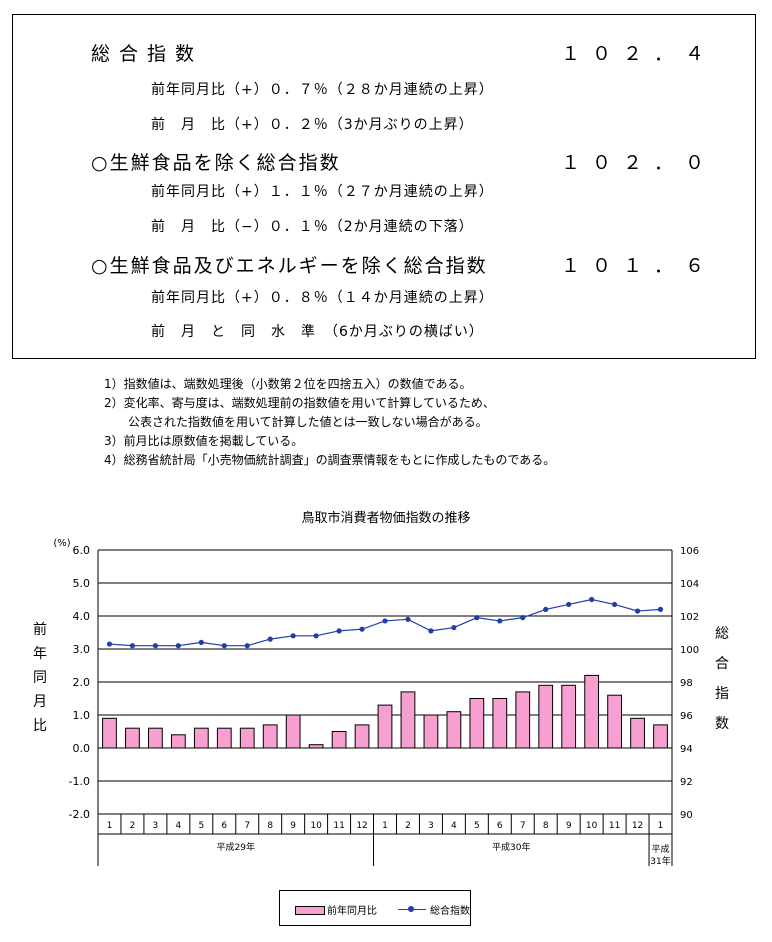  What do you see at coordinates (40, 678) in the screenshot?
I see `y-axis-title-left-char: 同` at bounding box center [40, 678].